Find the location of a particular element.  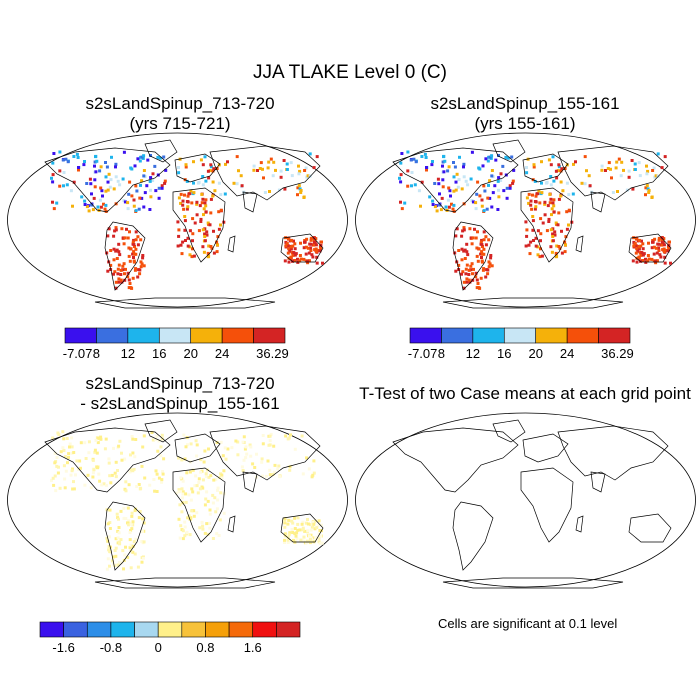

continents is located at coordinates (187, 220).